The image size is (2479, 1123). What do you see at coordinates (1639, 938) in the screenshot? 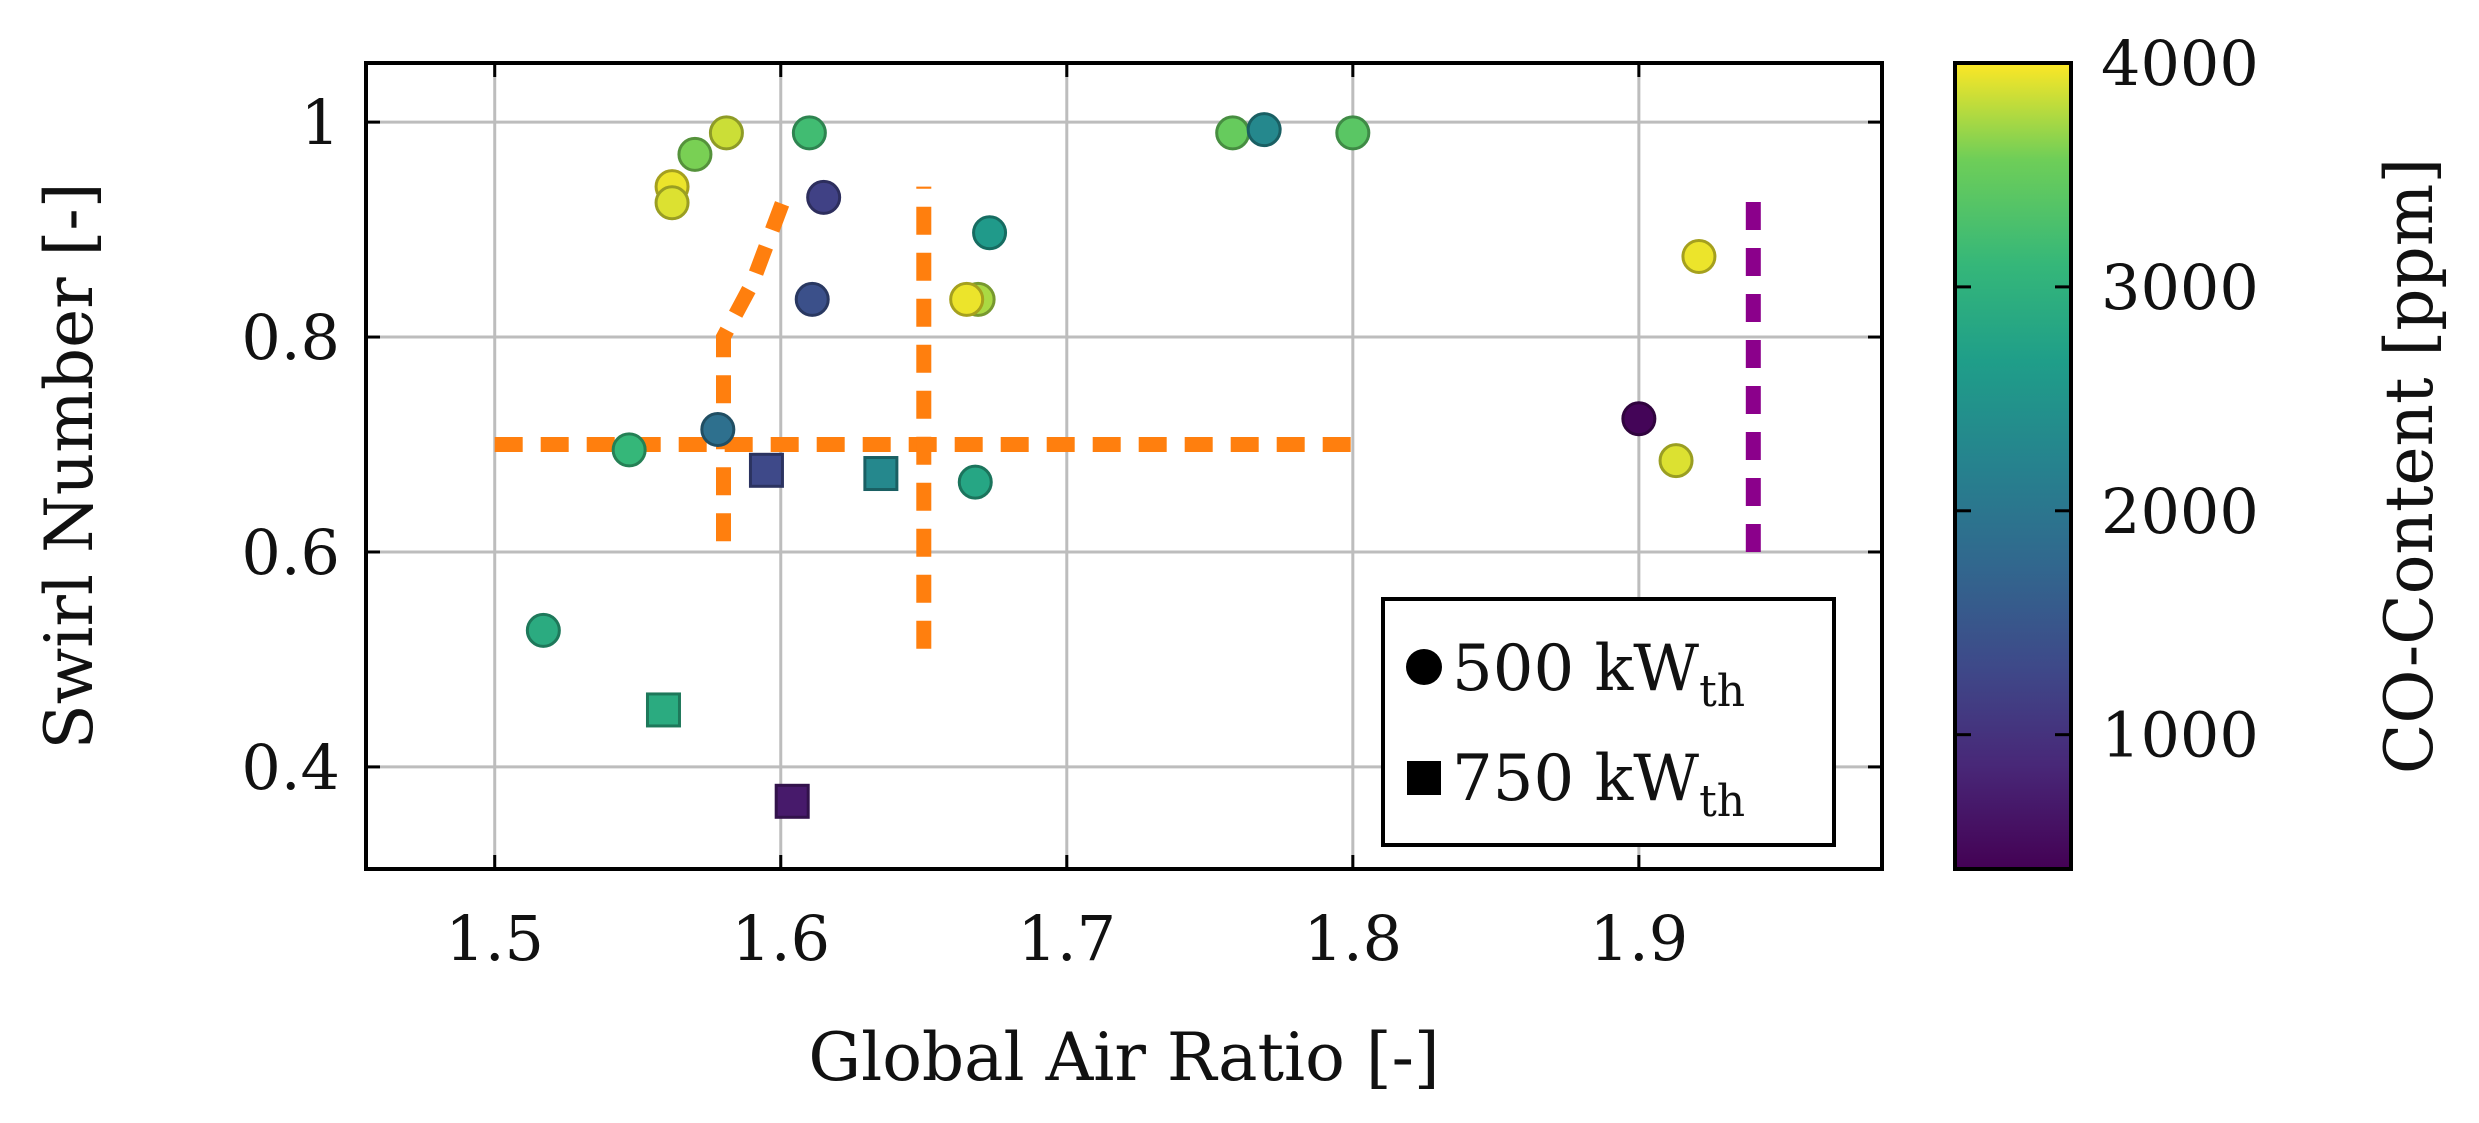
I see `x-tick-label: 1.9` at bounding box center [1639, 938].